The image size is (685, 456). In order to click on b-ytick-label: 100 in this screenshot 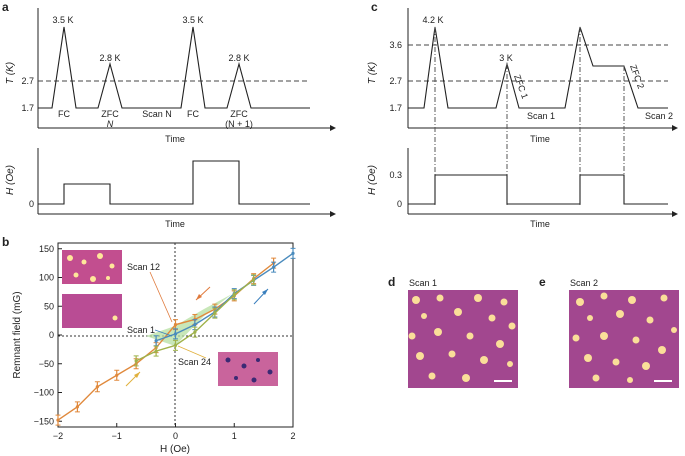, I will do `click(46, 278)`.